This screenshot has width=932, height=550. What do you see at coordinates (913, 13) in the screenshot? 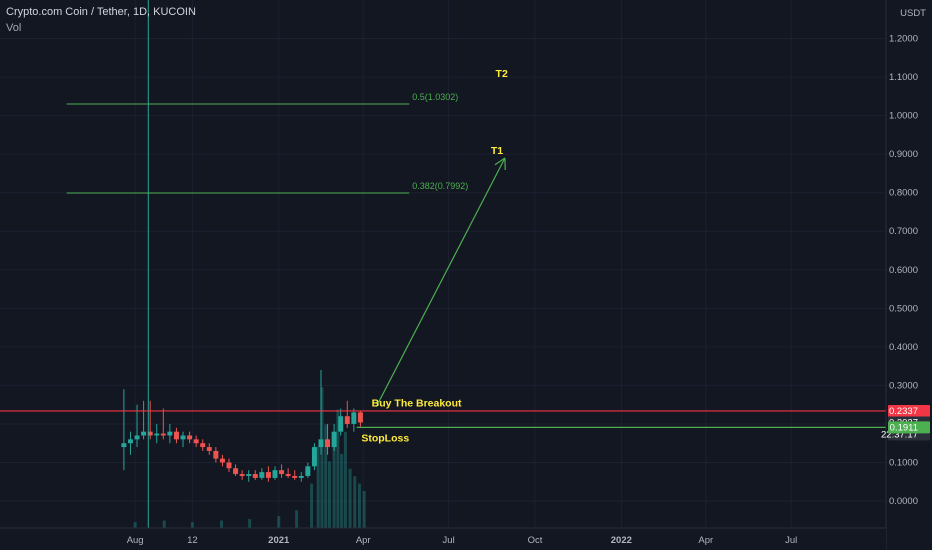
I see `currency-label: USDT` at bounding box center [913, 13].